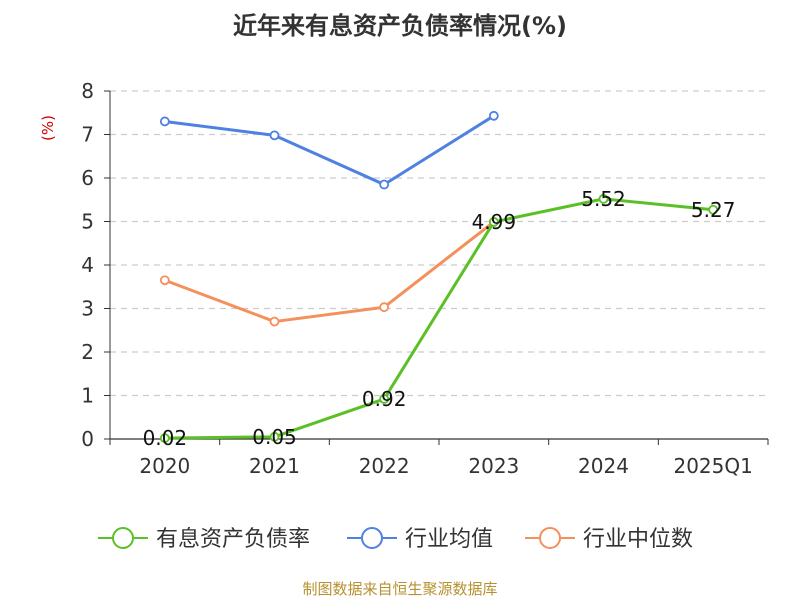 This screenshot has width=800, height=600. Describe the element at coordinates (400, 589) in the screenshot. I see `data-source-note: 制图数据来自恒生聚源数据库` at that location.